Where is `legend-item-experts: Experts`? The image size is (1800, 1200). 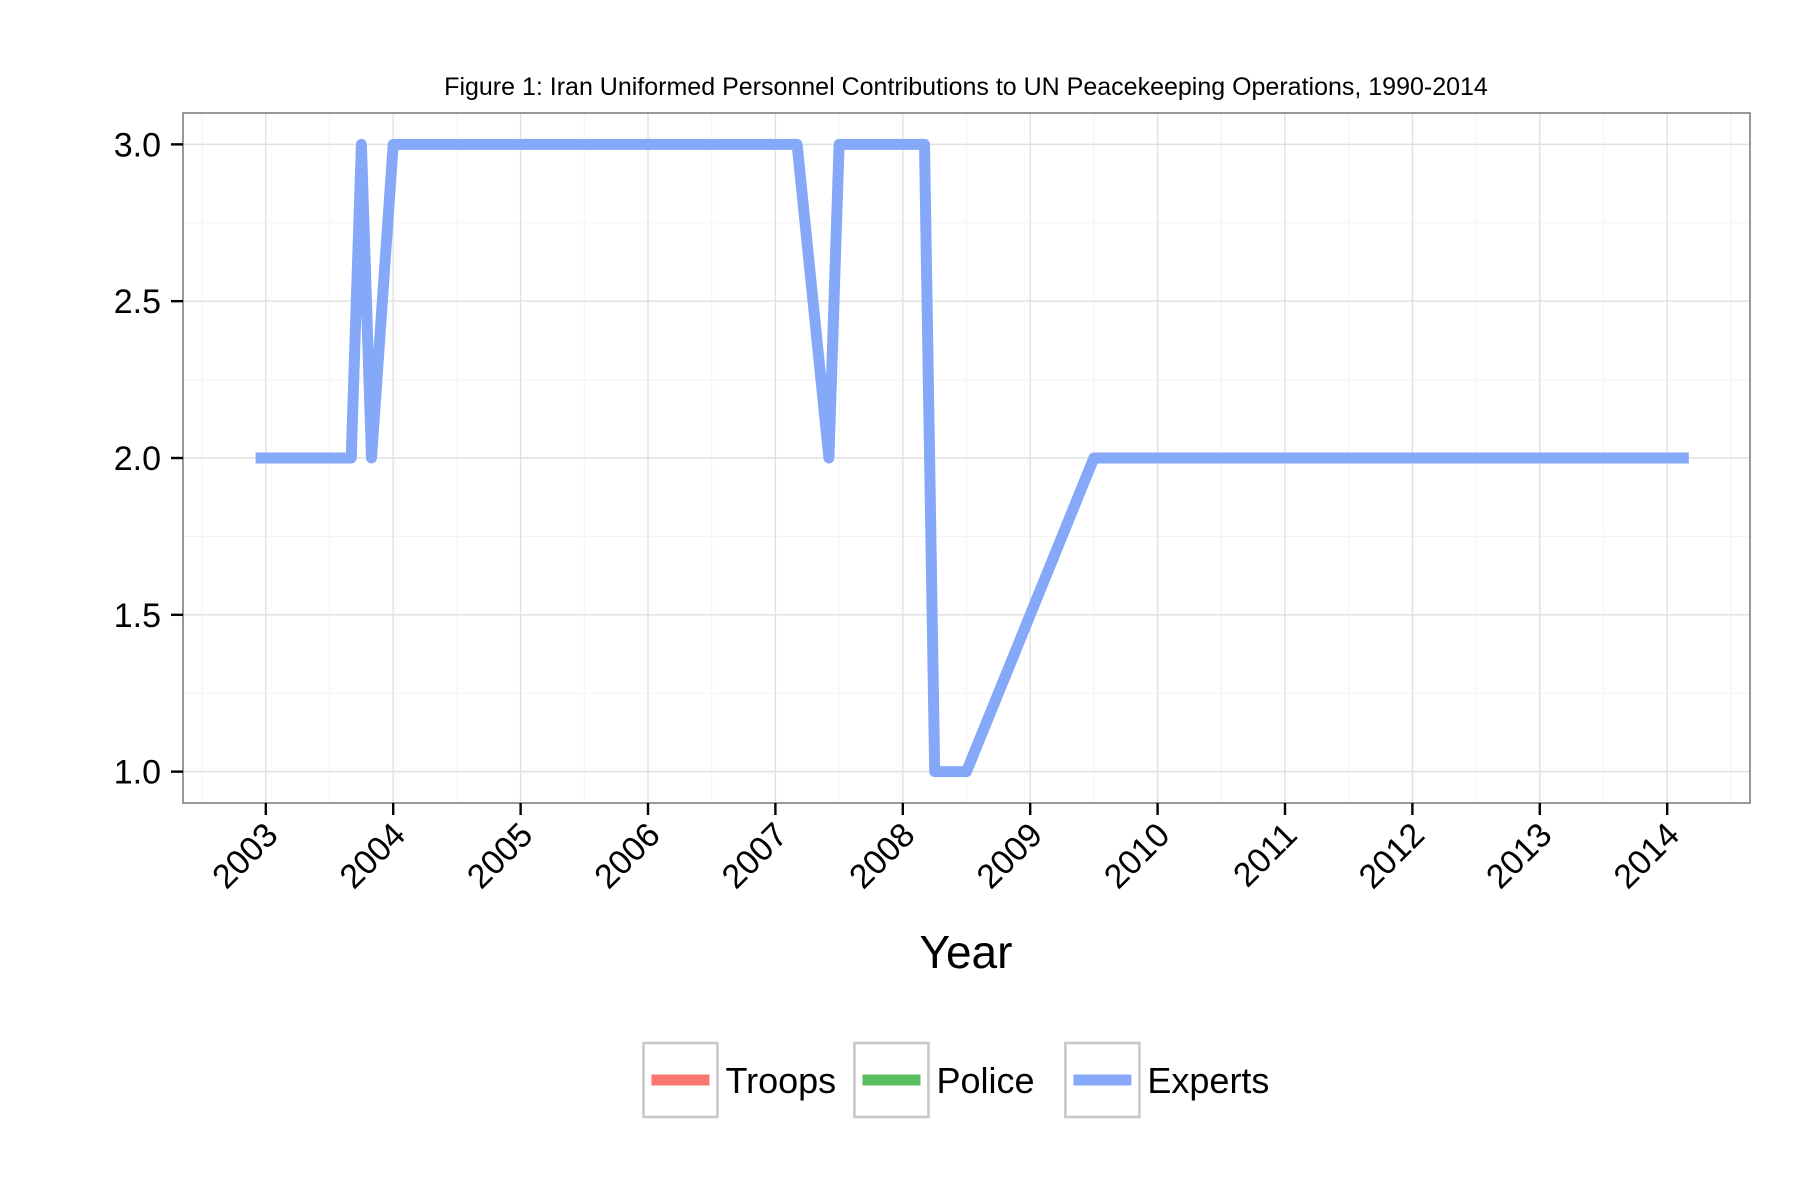 legend-item-experts: Experts is located at coordinates (1166, 1080).